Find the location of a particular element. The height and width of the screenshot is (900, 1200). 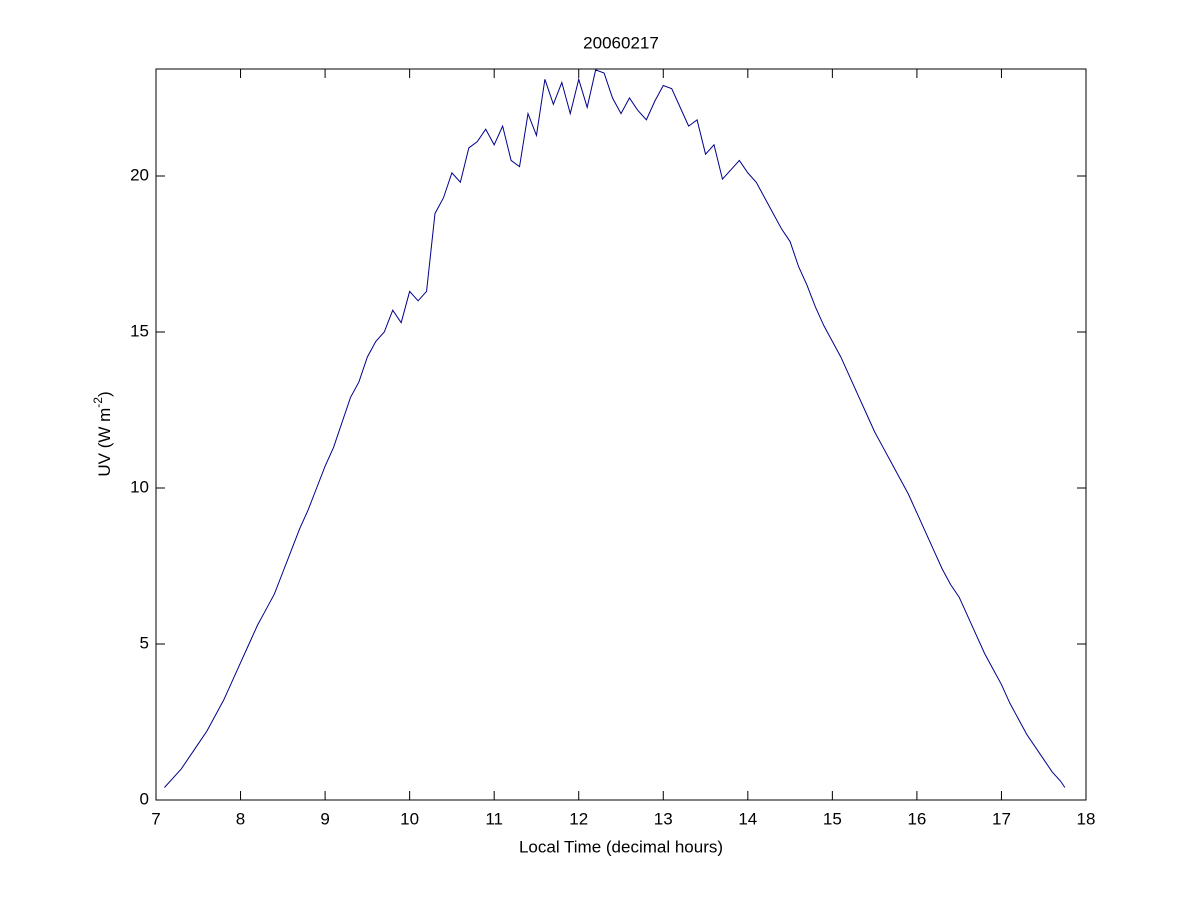

y-label-exponent: -2 is located at coordinates (98, 402).